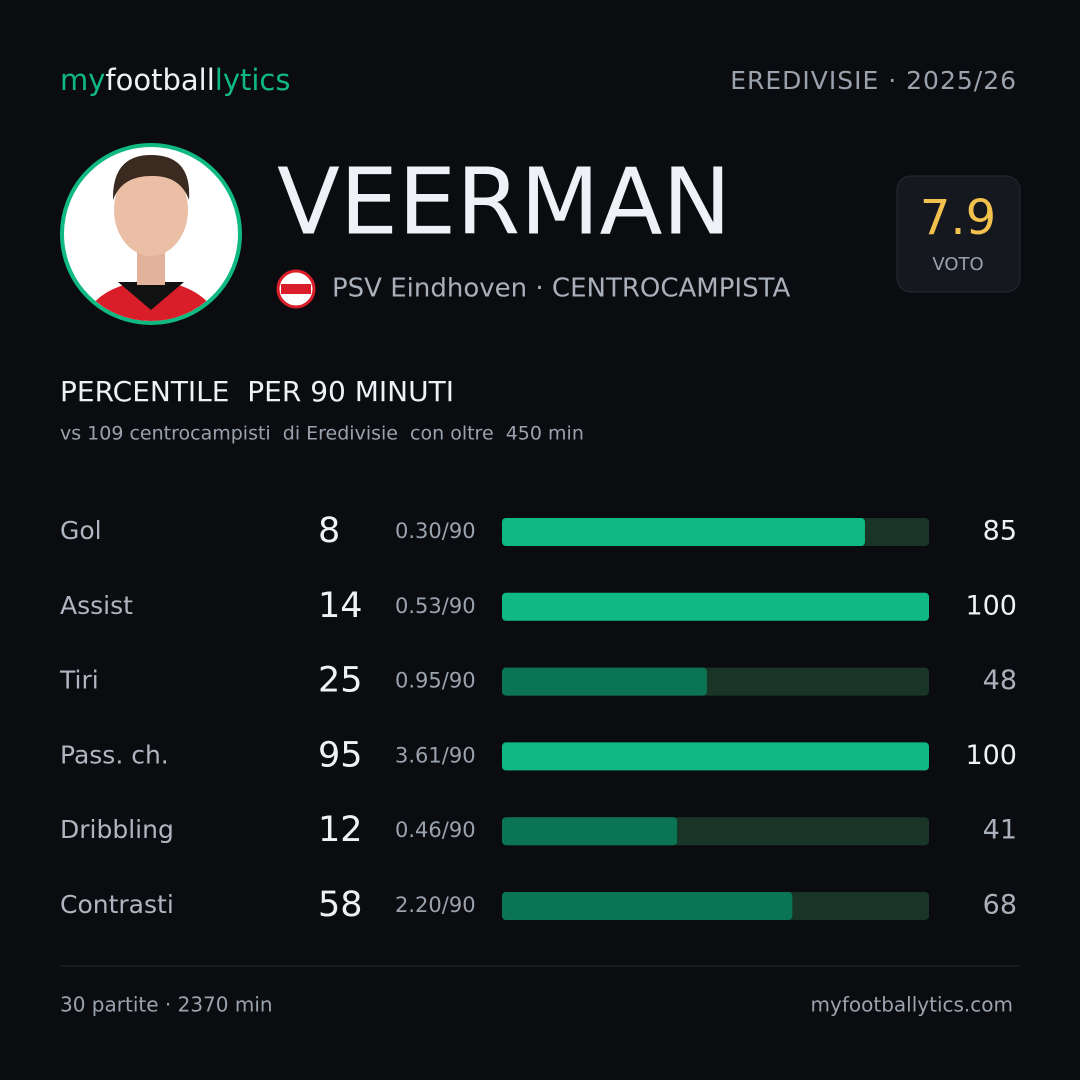 This screenshot has height=1080, width=1080. Describe the element at coordinates (117, 829) in the screenshot. I see `stat-label: Dribbling` at that location.